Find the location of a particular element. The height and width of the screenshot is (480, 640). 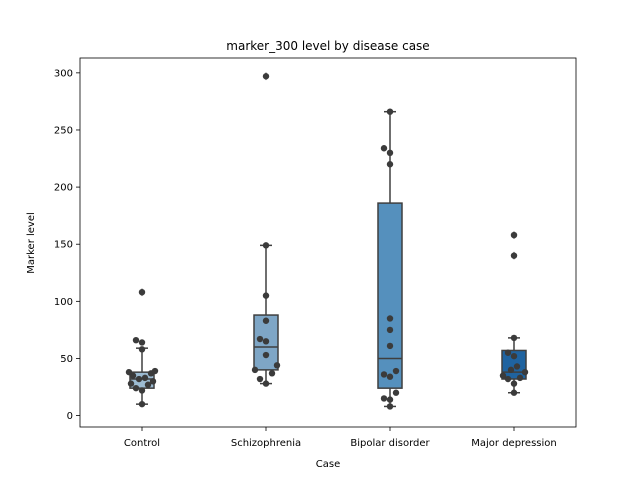

y-tick-label: 100 is located at coordinates (63, 302).